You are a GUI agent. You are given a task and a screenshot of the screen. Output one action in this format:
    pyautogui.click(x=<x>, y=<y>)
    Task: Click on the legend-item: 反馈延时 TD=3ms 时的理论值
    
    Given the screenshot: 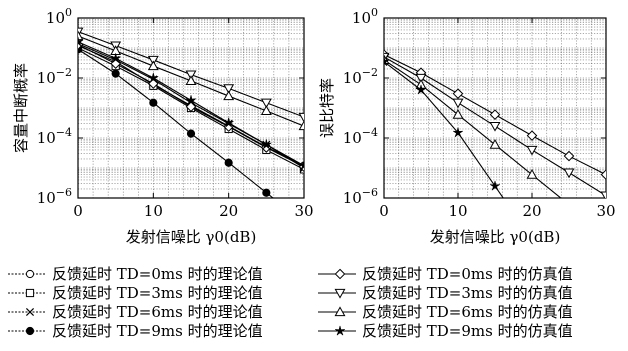 What is the action you would take?
    pyautogui.click(x=135, y=293)
    